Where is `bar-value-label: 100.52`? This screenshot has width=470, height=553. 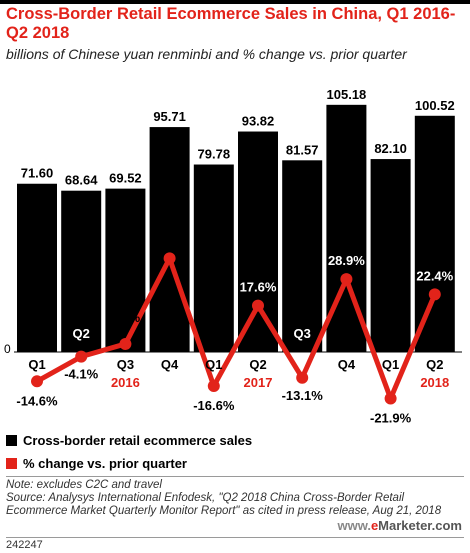
bar-value-label: 100.52 is located at coordinates (435, 105).